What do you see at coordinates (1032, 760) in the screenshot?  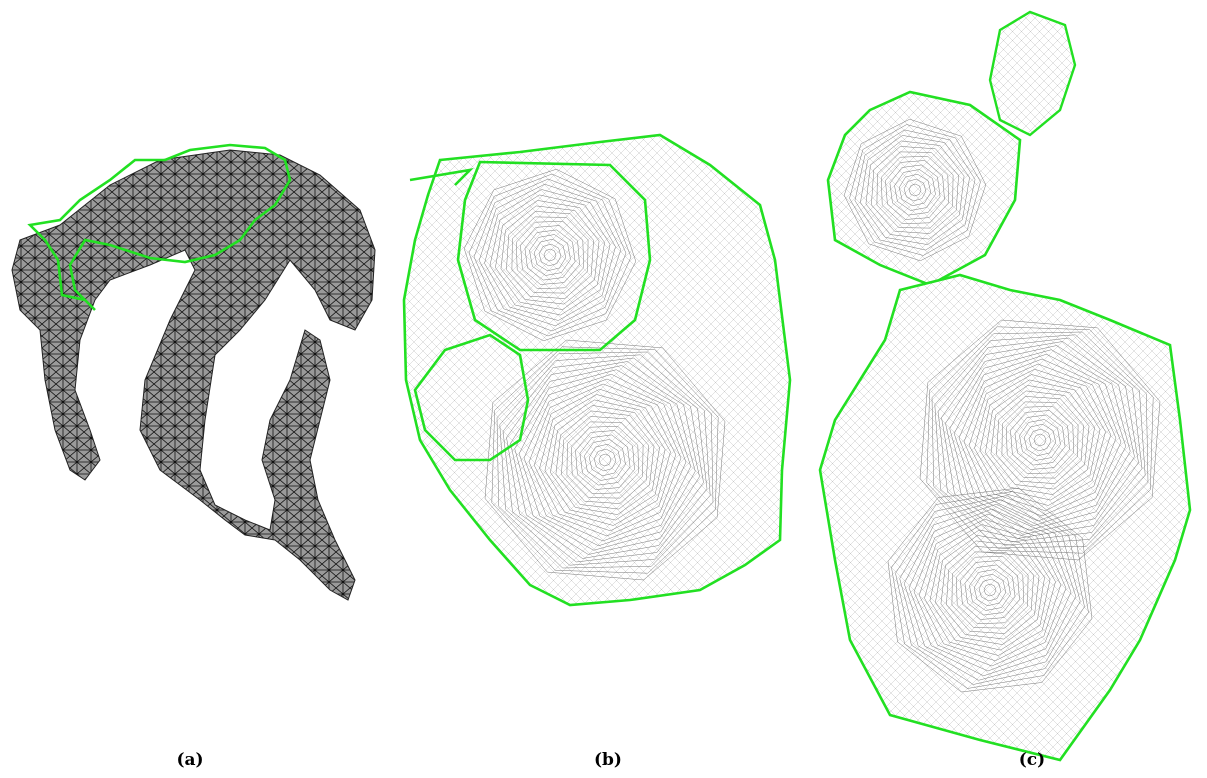 I see `caption: (c)` at bounding box center [1032, 760].